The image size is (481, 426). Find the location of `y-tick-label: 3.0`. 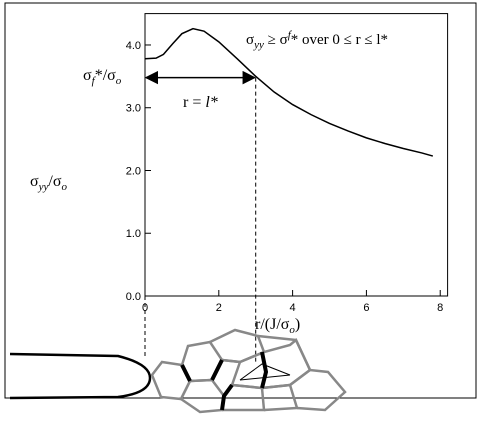

y-tick-label: 3.0 is located at coordinates (133, 109).